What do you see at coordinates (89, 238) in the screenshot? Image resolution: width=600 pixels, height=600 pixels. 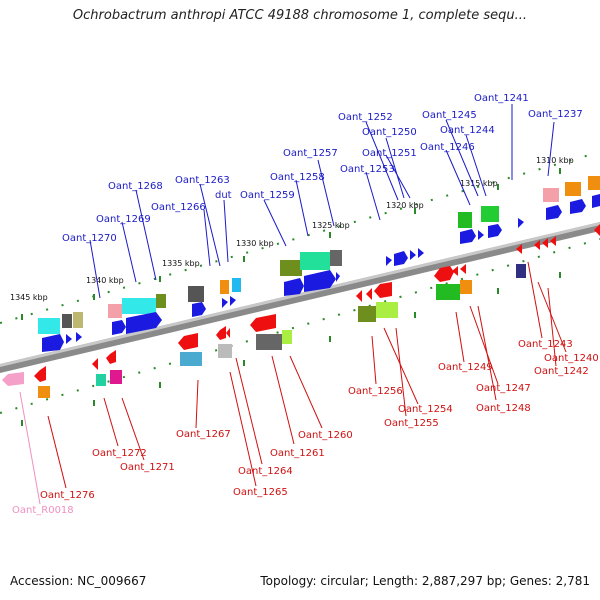 I see `gene-label: Oant_1270` at bounding box center [89, 238].